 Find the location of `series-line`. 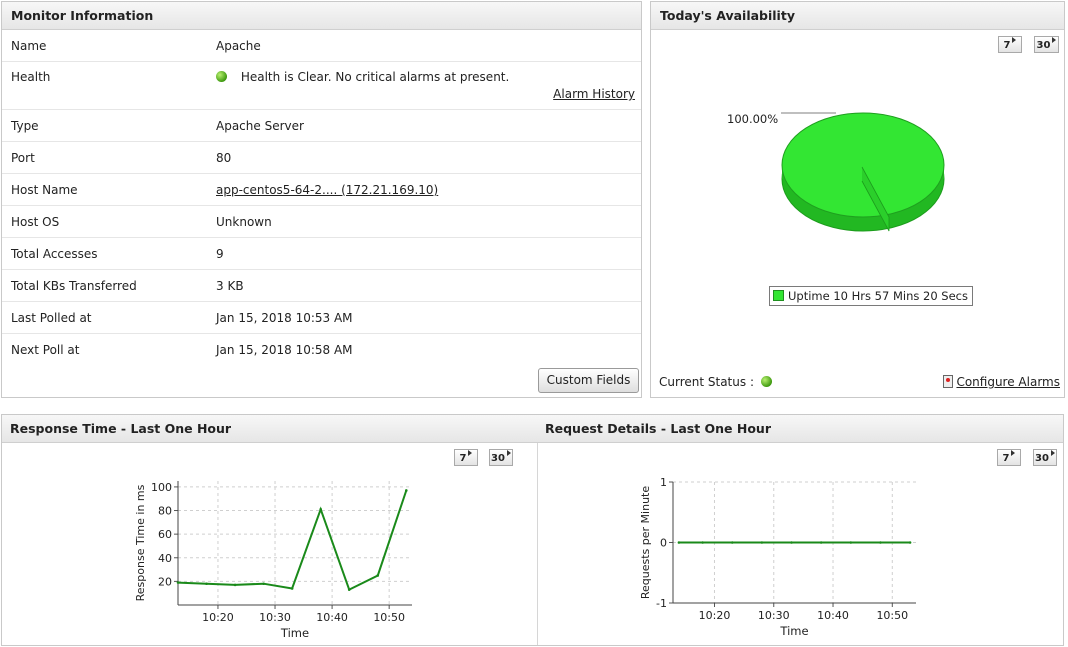

series-line is located at coordinates (292, 540).